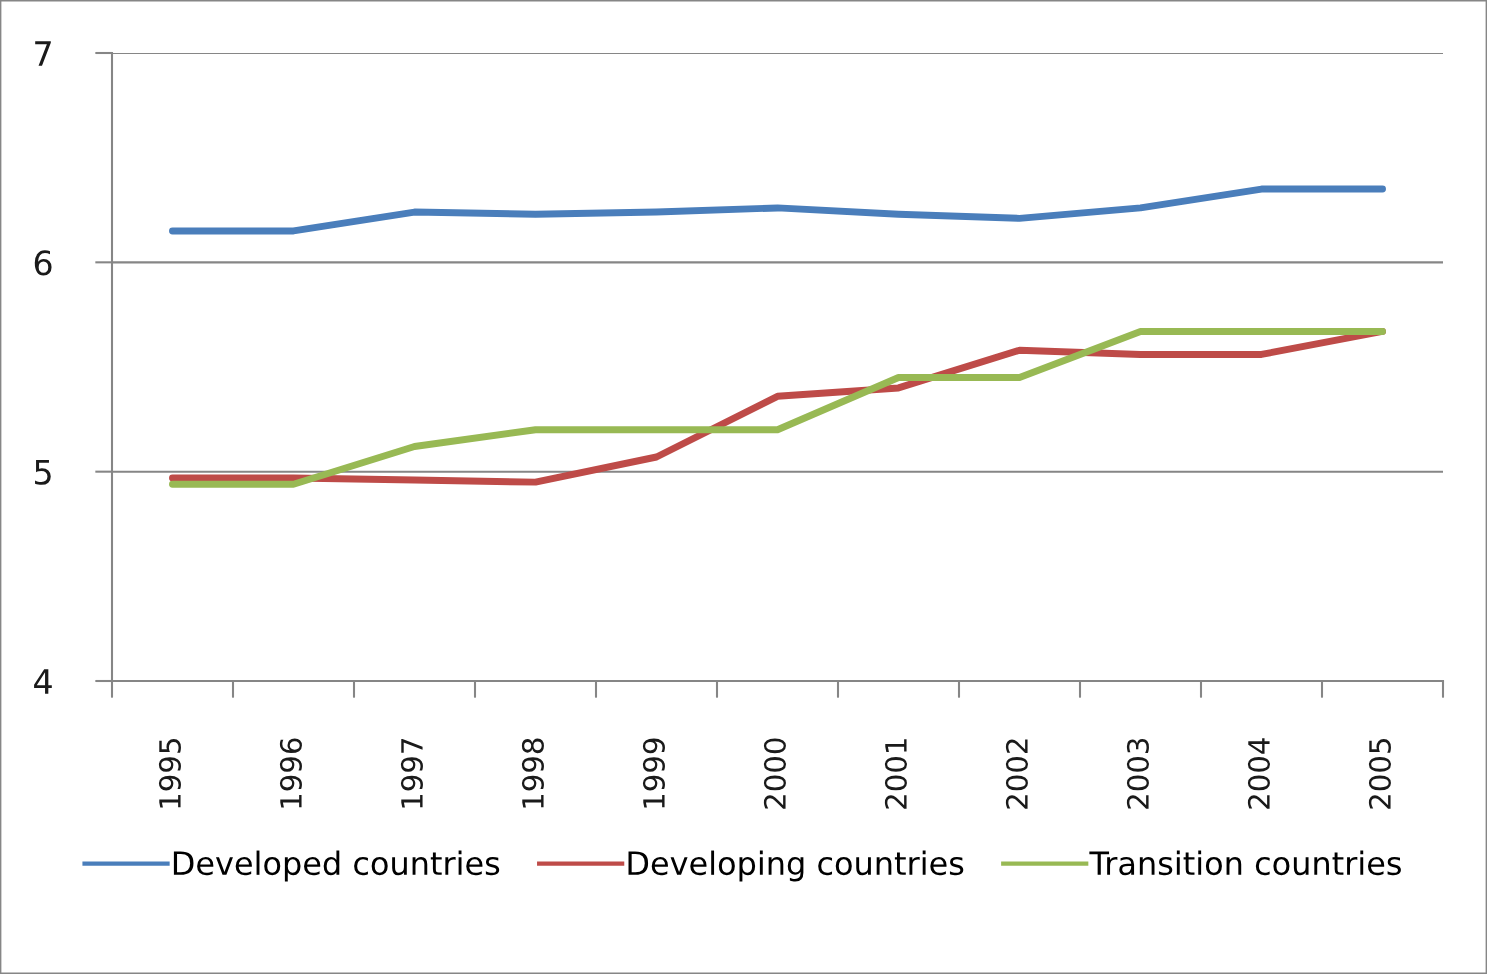  I want to click on y-tick-label: 5, so click(43, 472).